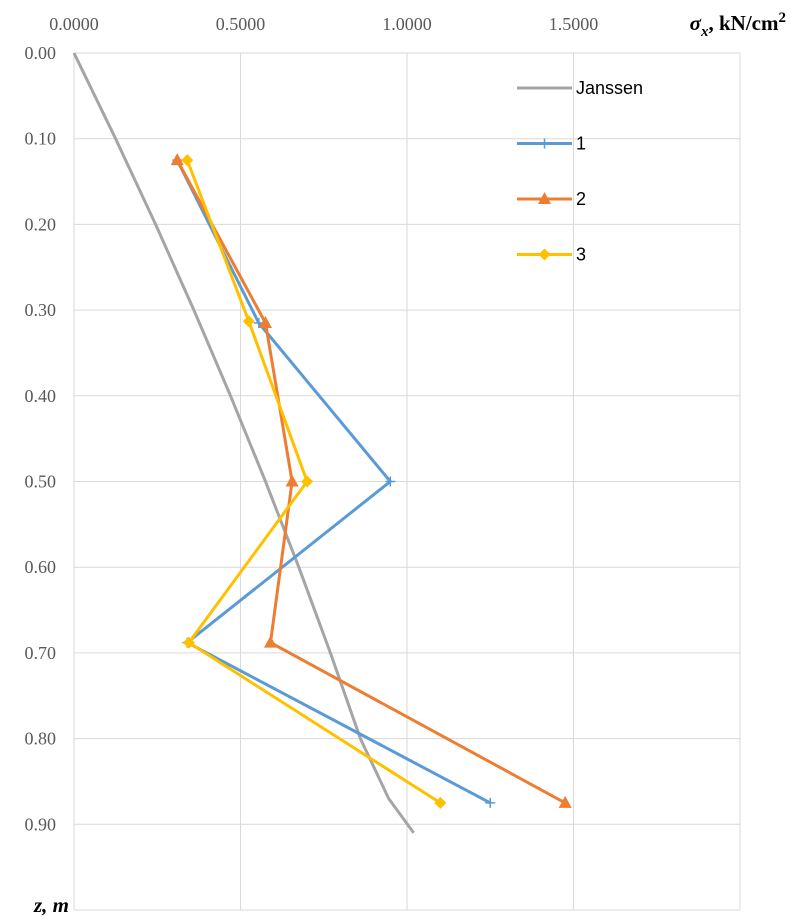  I want to click on y-tick-label: 0.10, so click(41, 139).